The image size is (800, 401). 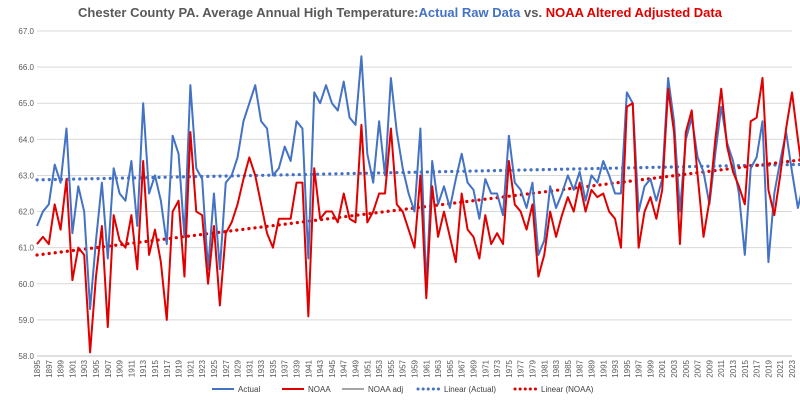 What do you see at coordinates (757, 368) in the screenshot?
I see `x-tick-label: 2017` at bounding box center [757, 368].